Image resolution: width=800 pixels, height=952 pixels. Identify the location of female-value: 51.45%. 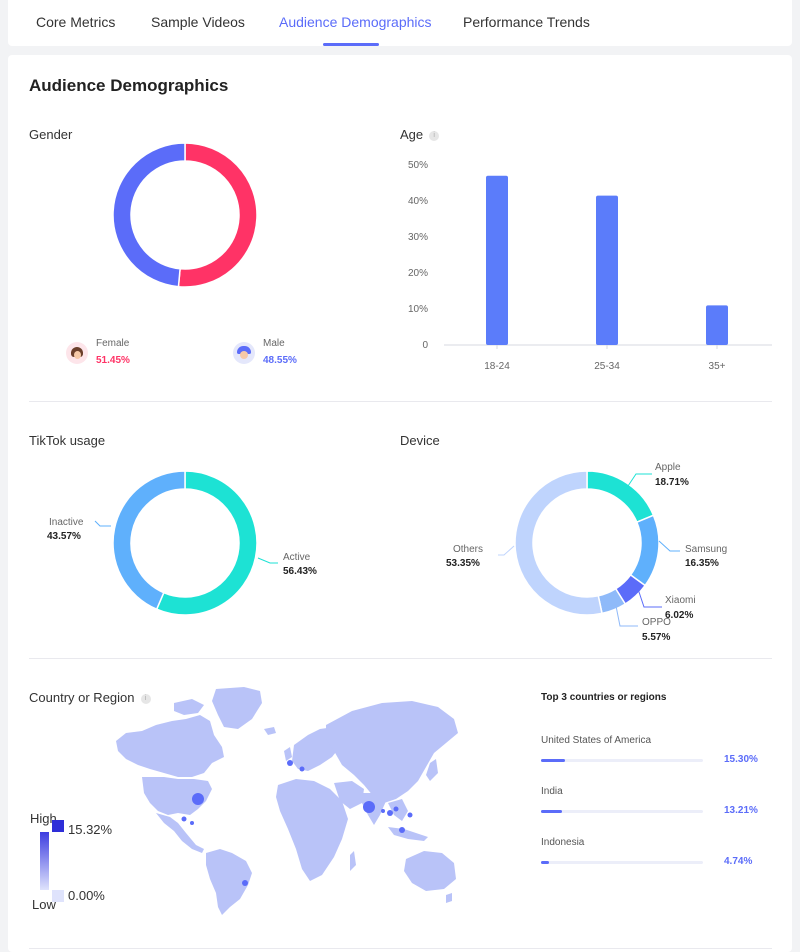
(113, 360).